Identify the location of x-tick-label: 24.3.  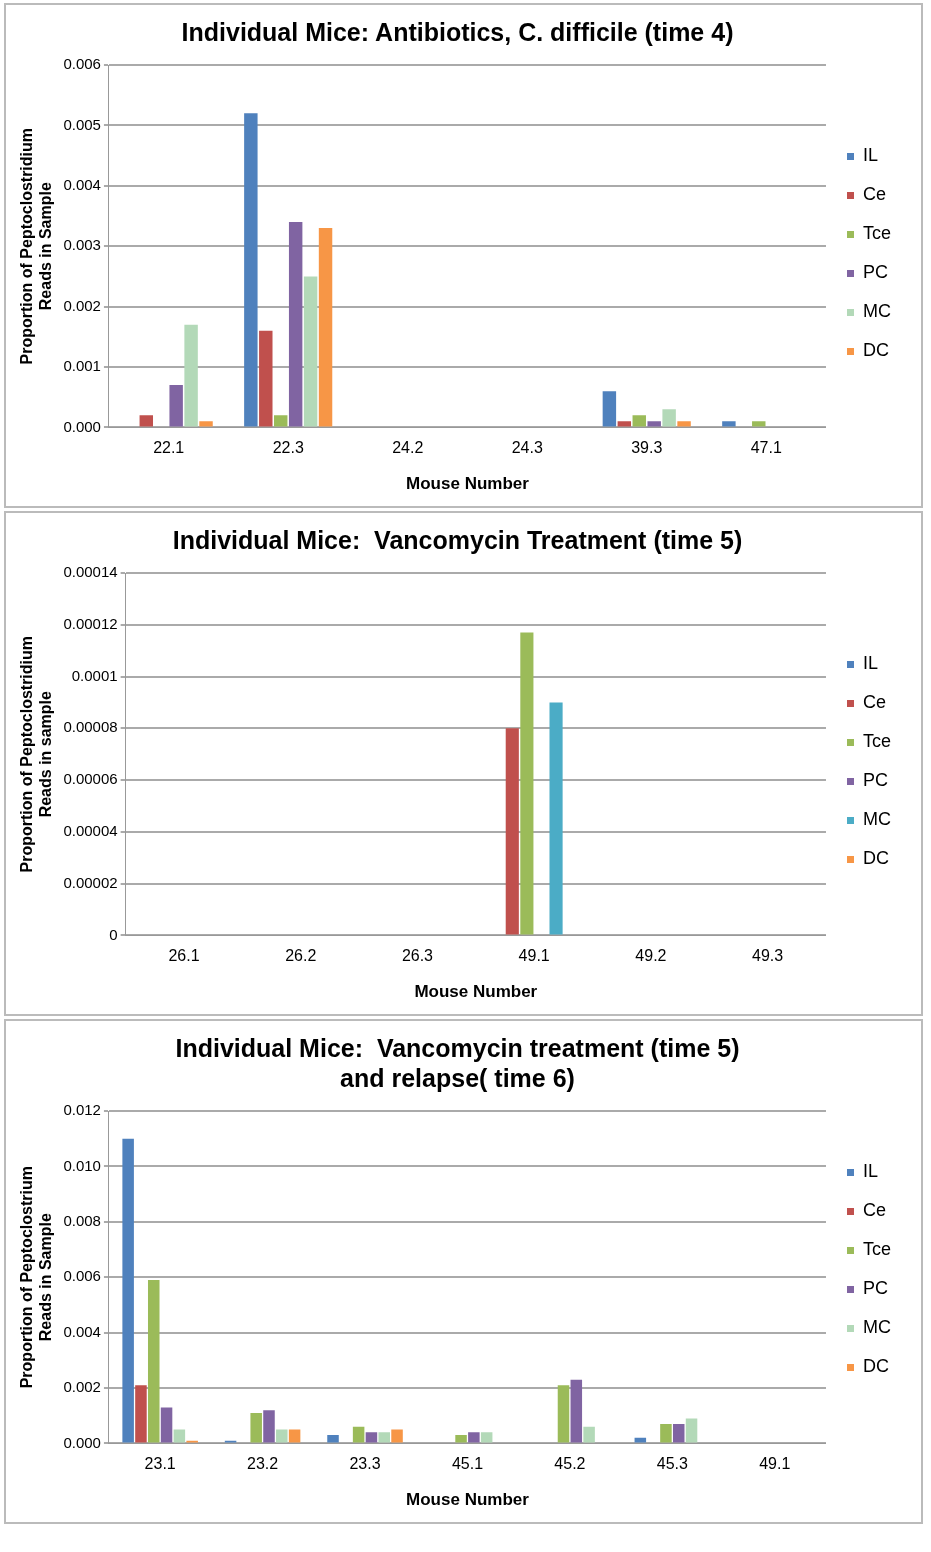
(527, 448).